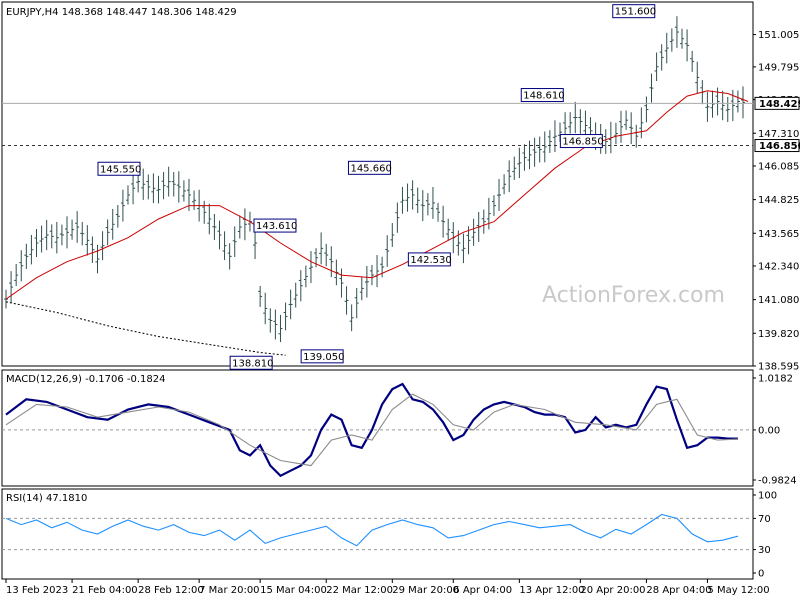  Describe the element at coordinates (778, 35) in the screenshot. I see `y-tick-label: 151.005` at that location.